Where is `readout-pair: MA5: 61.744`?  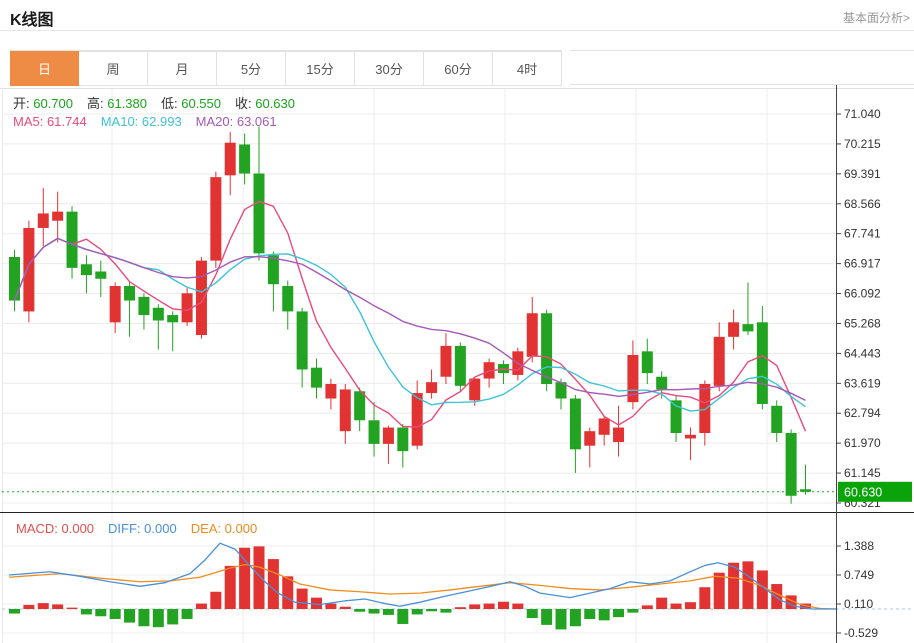 readout-pair: MA5: 61.744 is located at coordinates (50, 121).